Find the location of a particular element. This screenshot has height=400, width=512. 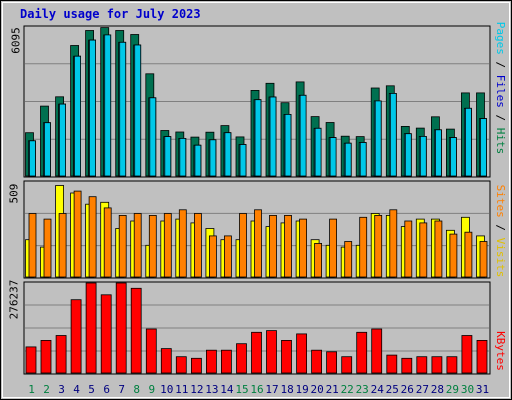

day-label: 31 is located at coordinates (482, 389).